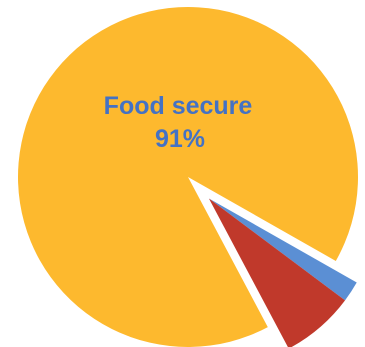 The width and height of the screenshot is (365, 347). I want to click on pie-labels: Food secure 91%, so click(178, 122).